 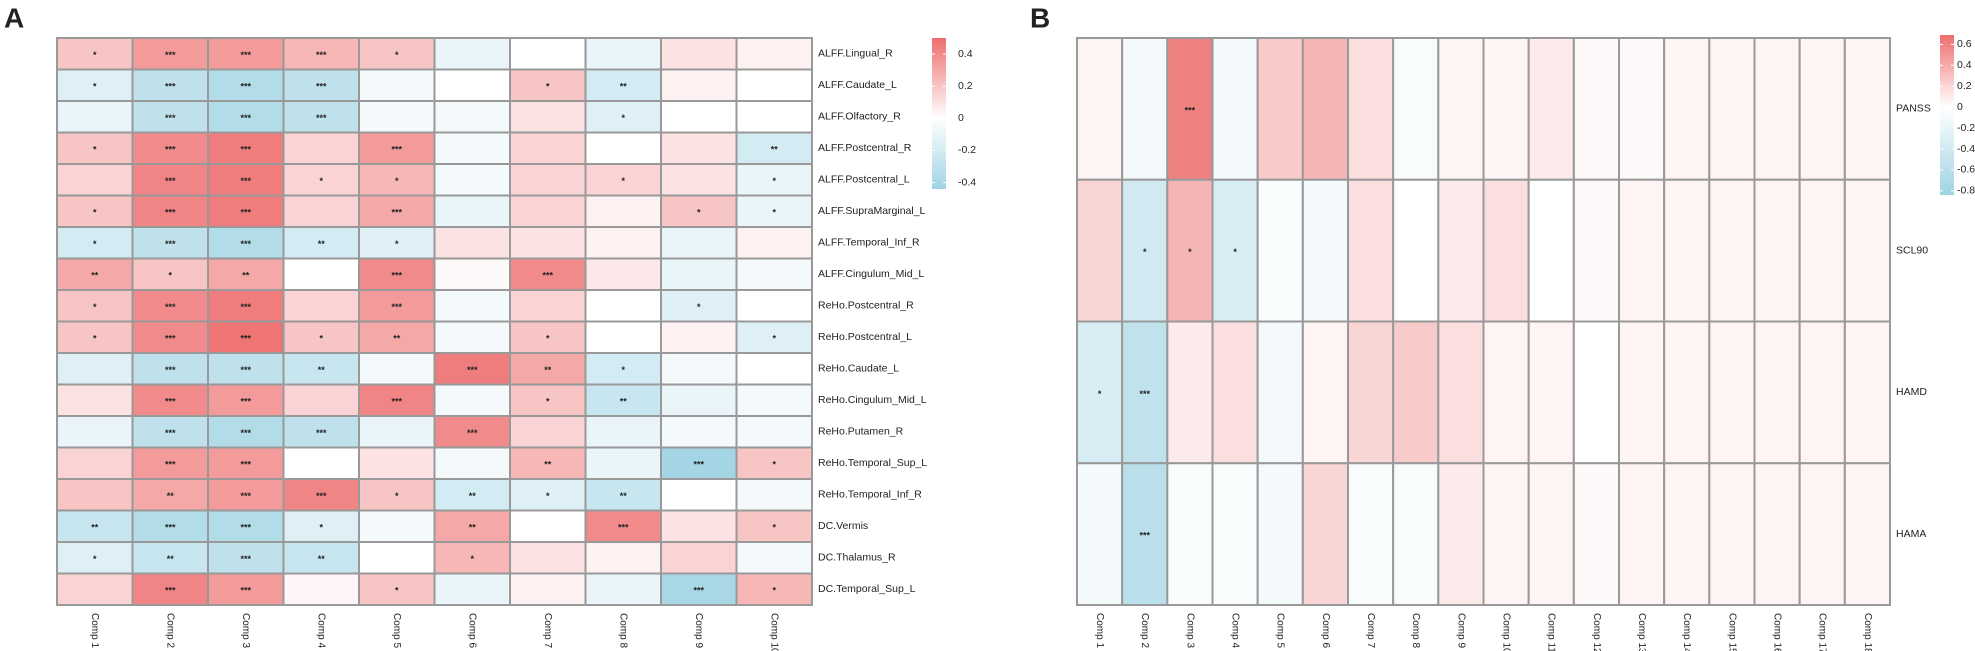 I want to click on row-label: ReHo.Putamen_R, so click(x=861, y=432).